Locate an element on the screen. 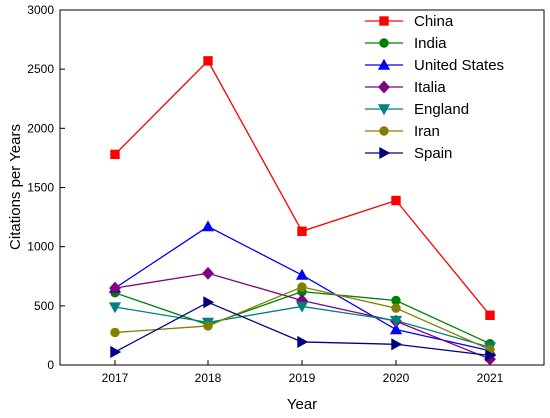 This screenshot has height=418, width=550. y-tick-label: 1500 is located at coordinates (40, 188).